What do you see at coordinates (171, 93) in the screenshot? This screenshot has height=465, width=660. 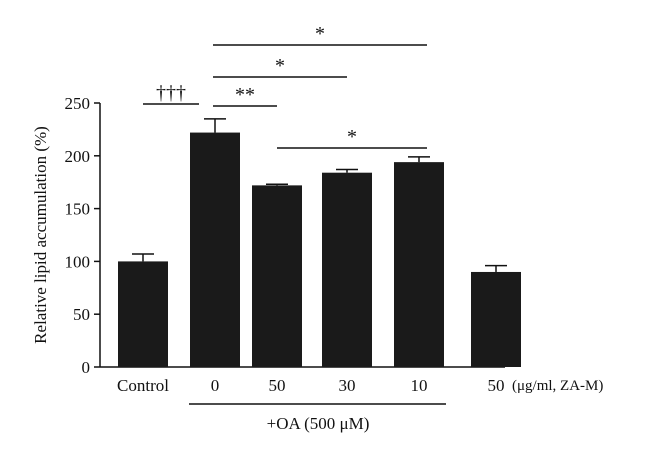 I see `significance-label: †††` at bounding box center [171, 93].